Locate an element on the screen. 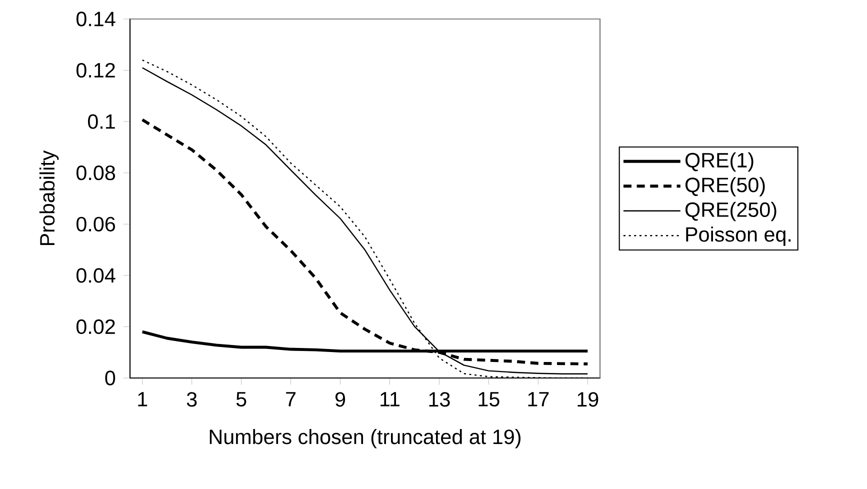 The image size is (867, 489). x-tick-label: 9 is located at coordinates (340, 399).